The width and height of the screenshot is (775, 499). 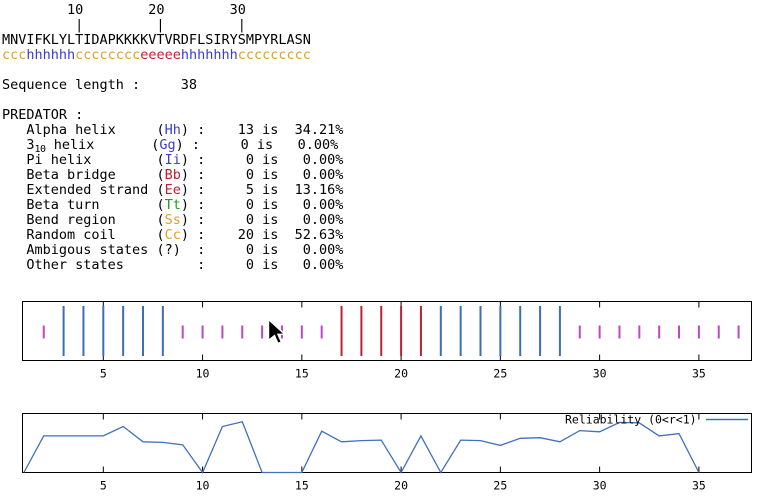 I want to click on stats-row: Other states : 0 is 0.00%, so click(x=173, y=265).